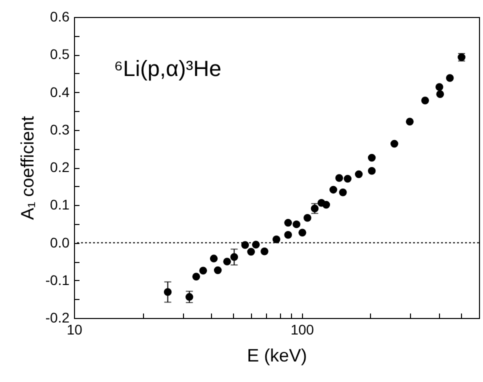 This screenshot has width=483, height=382. I want to click on y-tick-label: 0.2, so click(60, 167).